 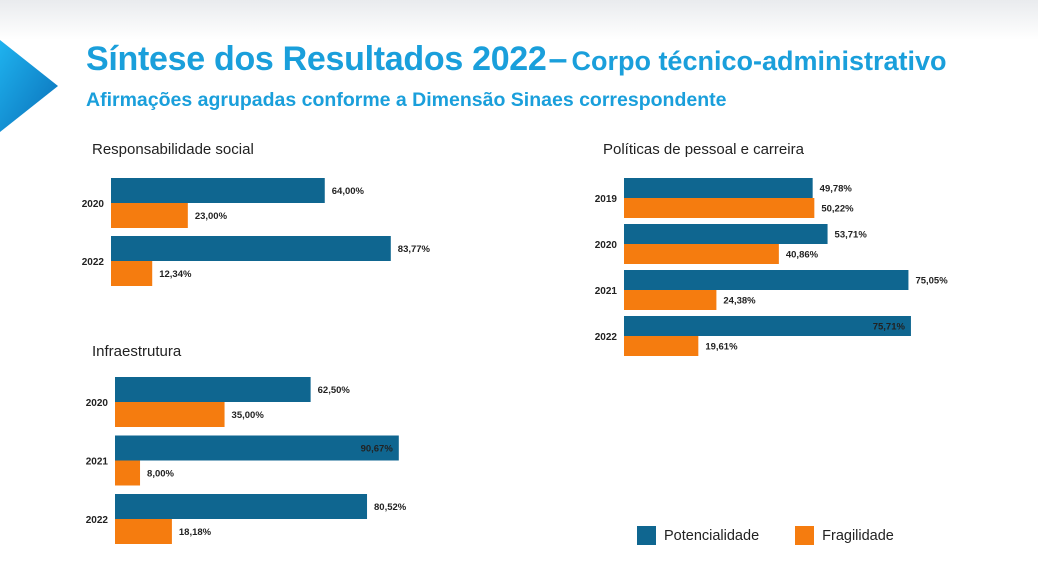 What do you see at coordinates (195, 532) in the screenshot?
I see `data-label: 18,18%` at bounding box center [195, 532].